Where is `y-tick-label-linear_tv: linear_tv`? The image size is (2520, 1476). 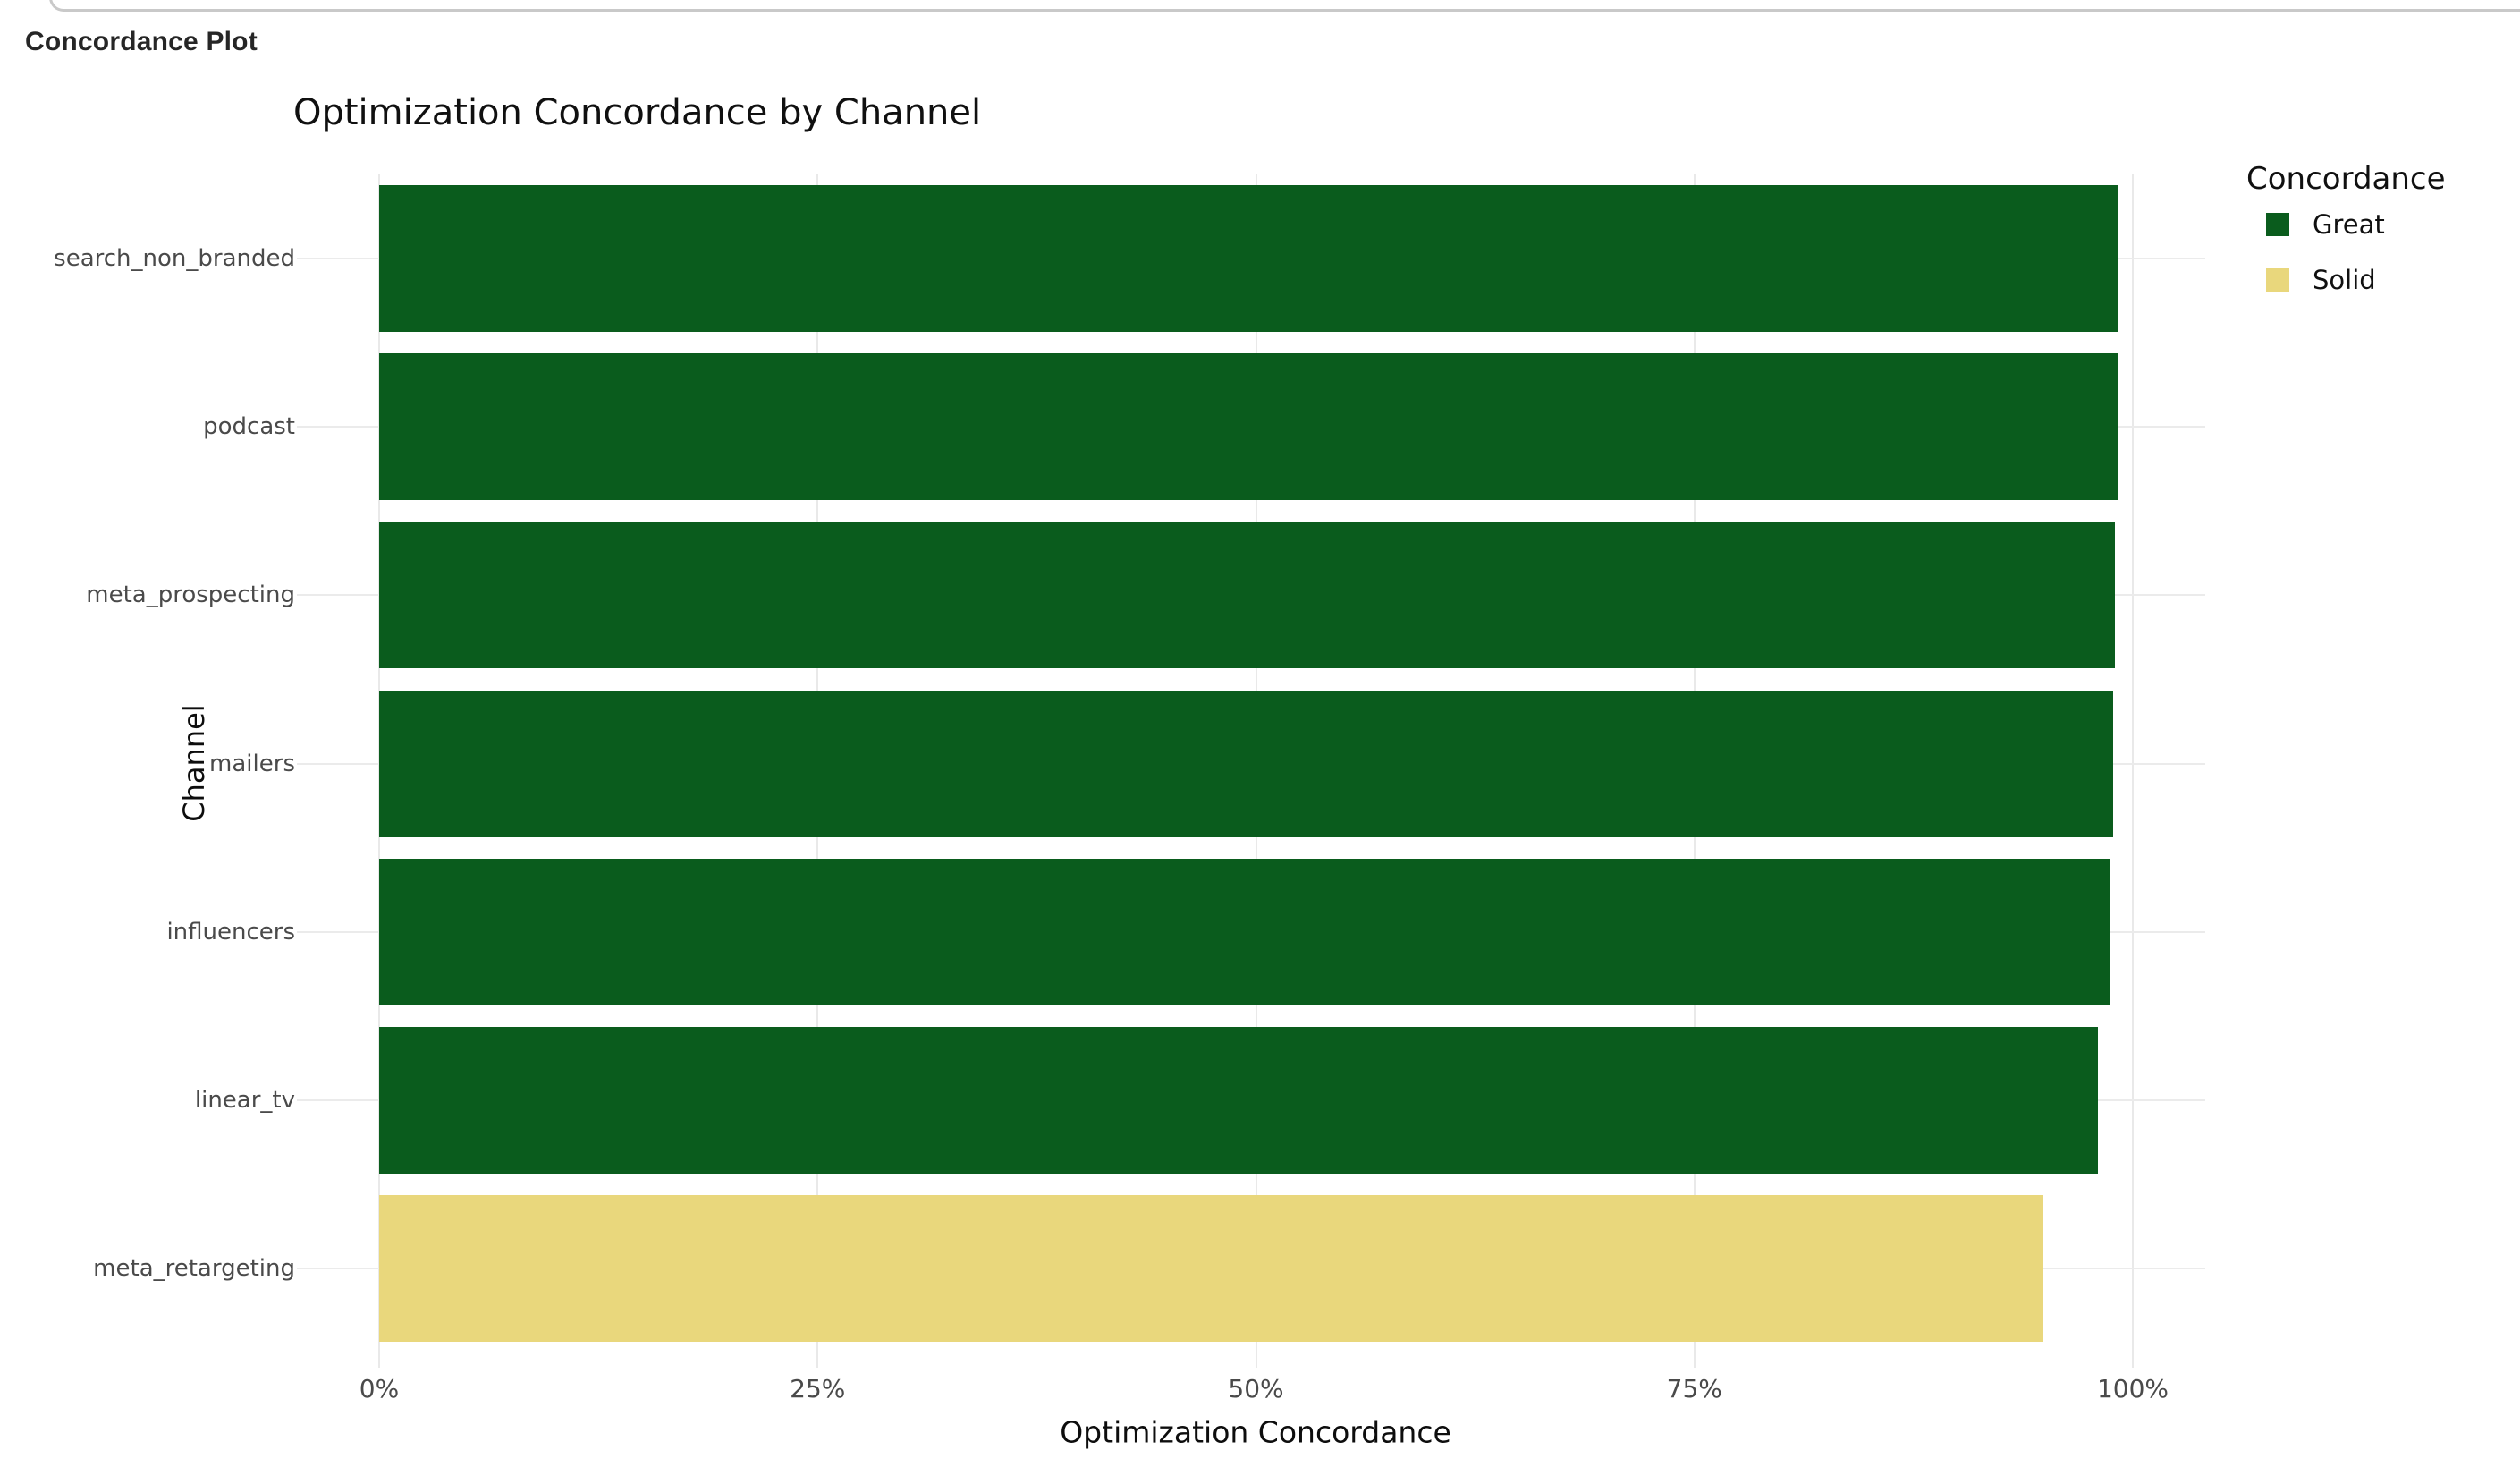
y-tick-label-linear_tv: linear_tv is located at coordinates (244, 1100).